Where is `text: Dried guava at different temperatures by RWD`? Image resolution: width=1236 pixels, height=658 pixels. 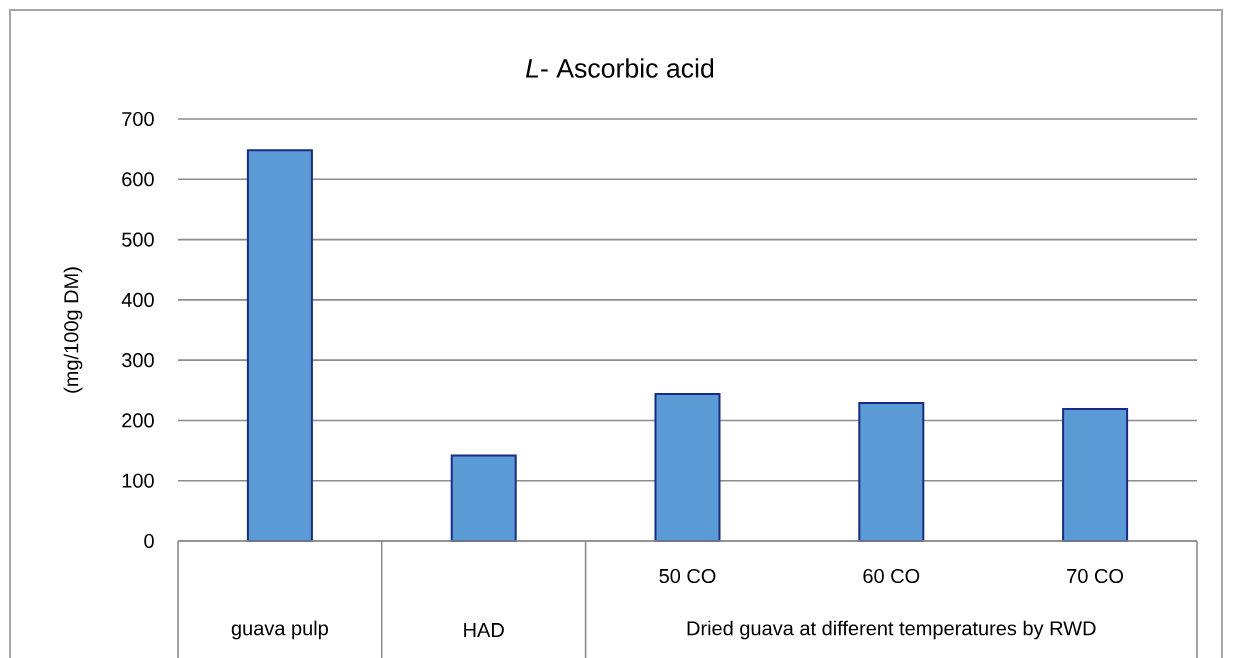 text: Dried guava at different temperatures by RWD is located at coordinates (891, 630).